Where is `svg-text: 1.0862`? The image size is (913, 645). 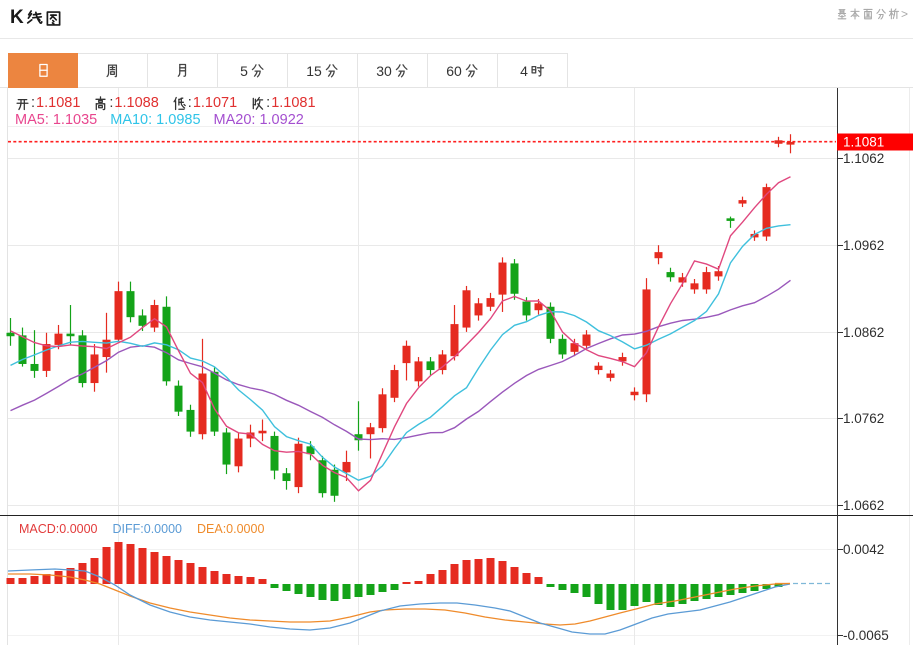
svg-text: 1.0862 is located at coordinates (863, 332).